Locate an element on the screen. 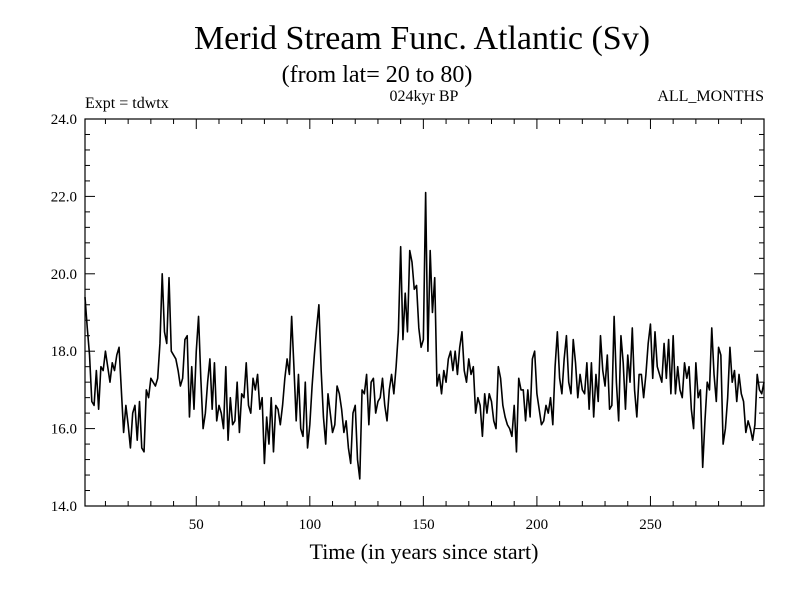  y-tick-label: 18.0 is located at coordinates (64, 352).